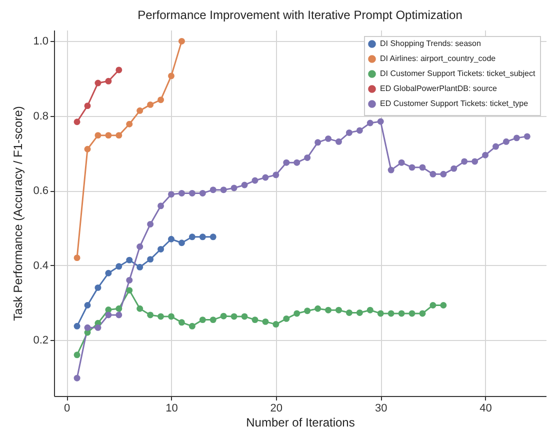 The height and width of the screenshot is (434, 548). Describe the element at coordinates (381, 408) in the screenshot. I see `x-tick-label: 30` at that location.